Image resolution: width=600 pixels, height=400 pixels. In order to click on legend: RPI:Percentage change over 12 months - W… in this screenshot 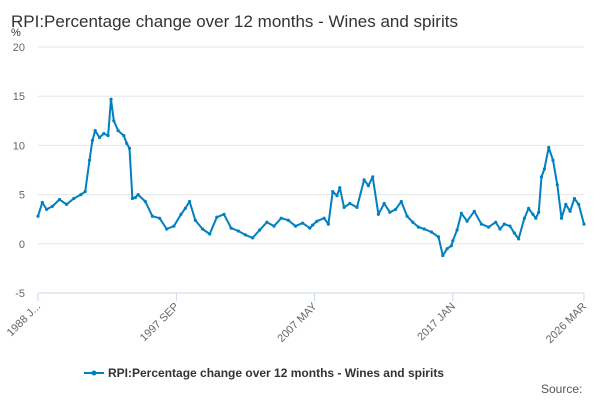, I will do `click(264, 373)`.